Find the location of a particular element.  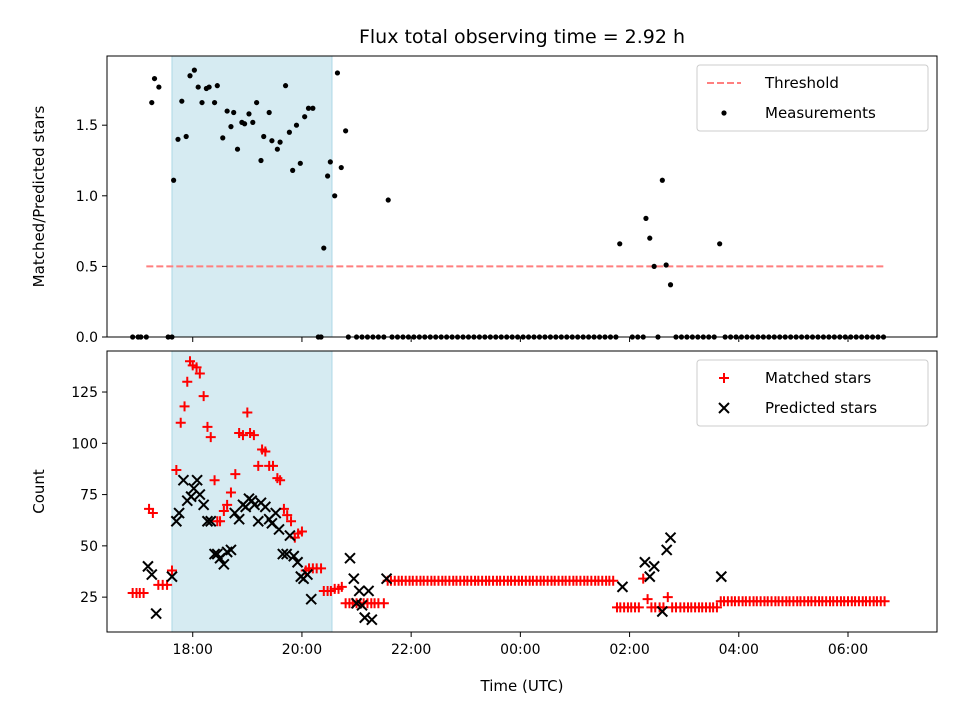

legend-box is located at coordinates (812, 98).